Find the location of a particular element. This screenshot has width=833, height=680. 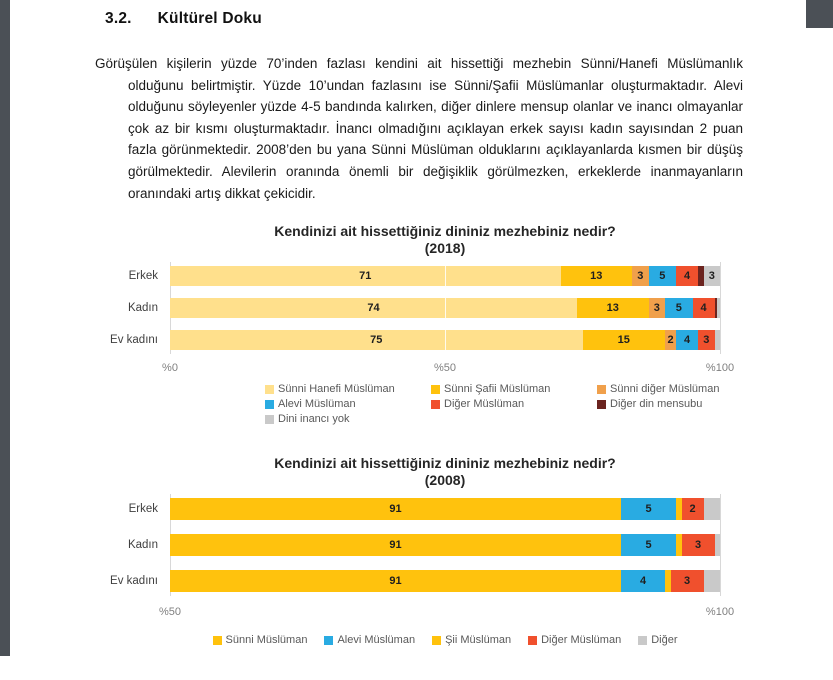

bar-track: 75 15 2 4 3 is located at coordinates (445, 340).